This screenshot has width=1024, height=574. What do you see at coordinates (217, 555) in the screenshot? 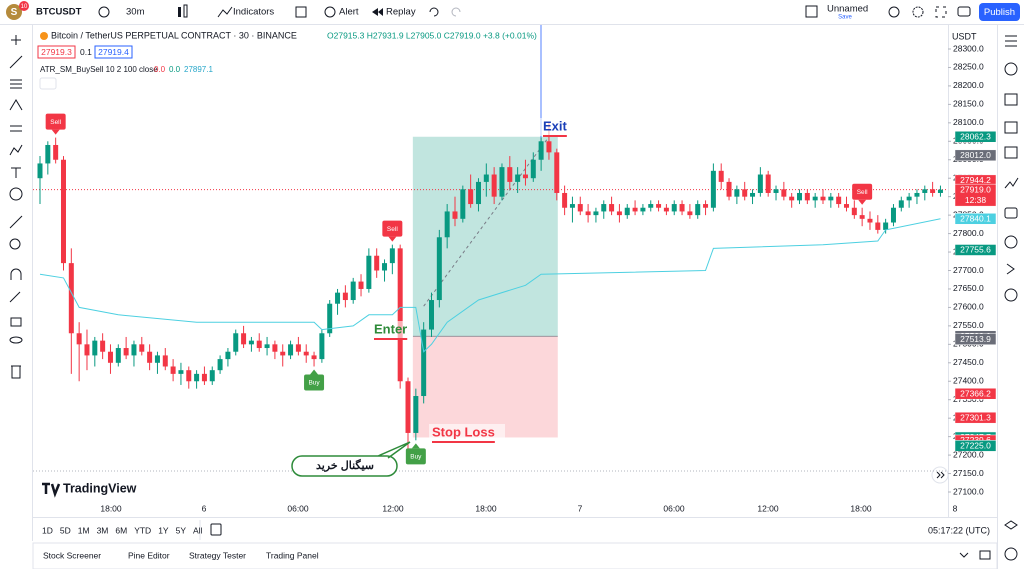
I see `panel-tab: Strategy Tester` at bounding box center [217, 555].